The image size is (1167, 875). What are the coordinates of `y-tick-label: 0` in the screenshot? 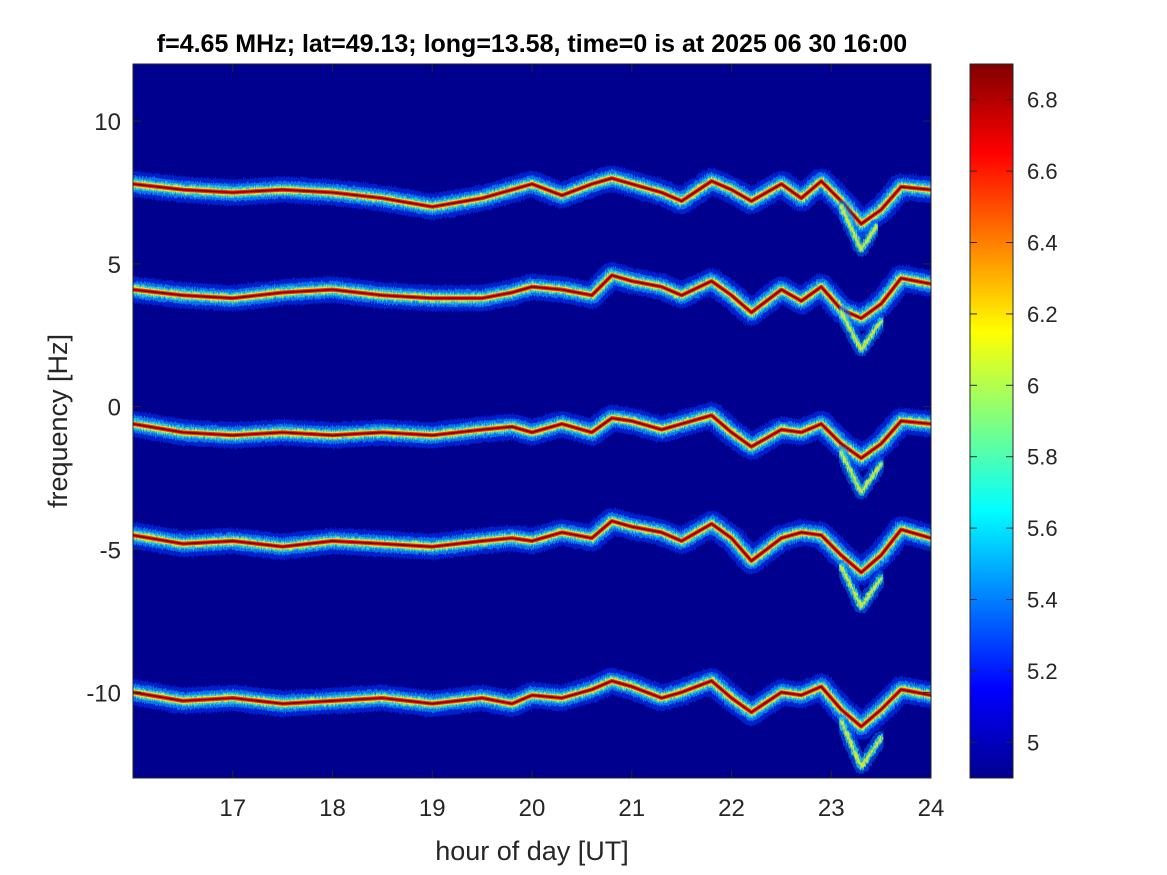 It's located at (114, 408).